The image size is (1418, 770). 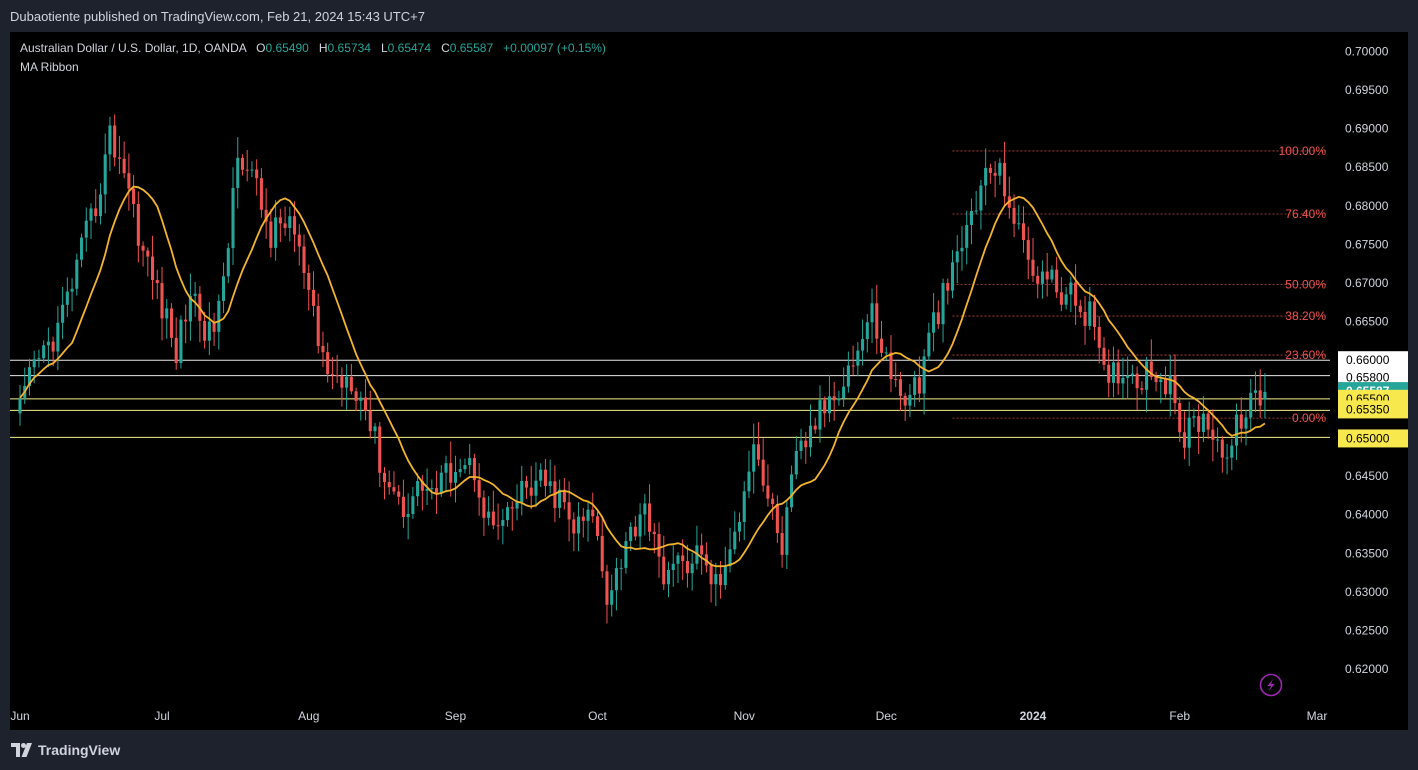 What do you see at coordinates (1271, 685) in the screenshot?
I see `lightning-icon` at bounding box center [1271, 685].